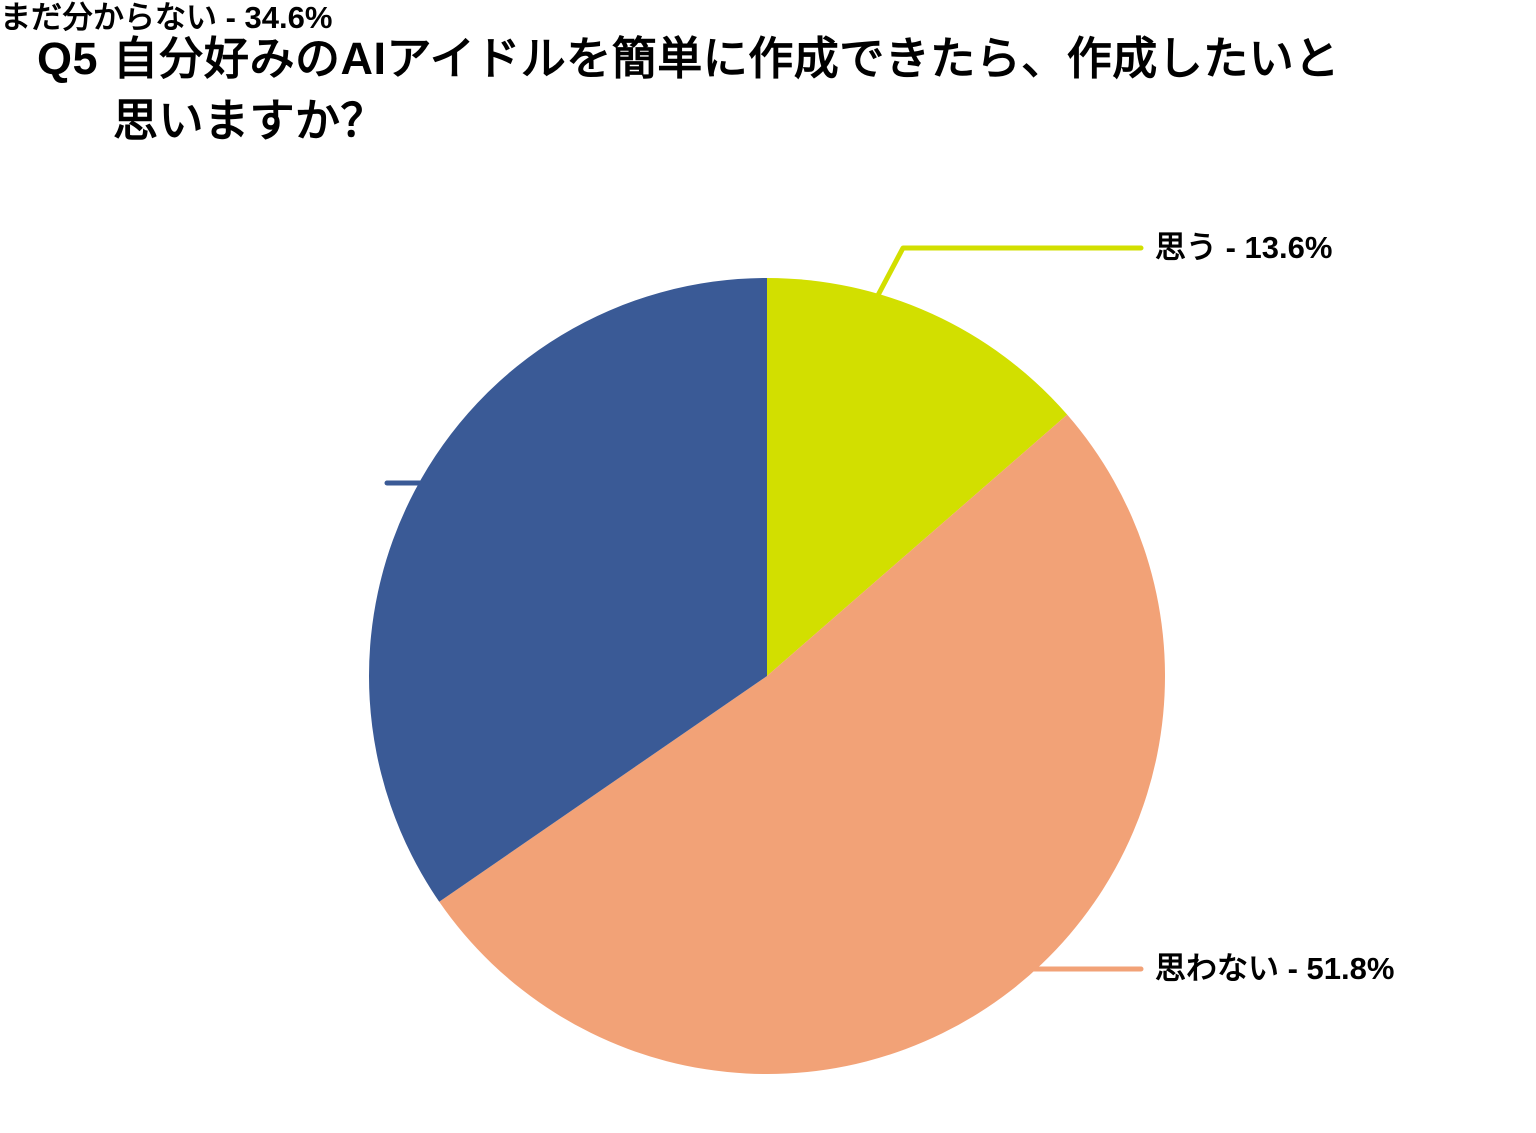 This screenshot has height=1133, width=1536. Describe the element at coordinates (1244, 247) in the screenshot. I see `slice-label-omou: 思う - 13.6%` at that location.